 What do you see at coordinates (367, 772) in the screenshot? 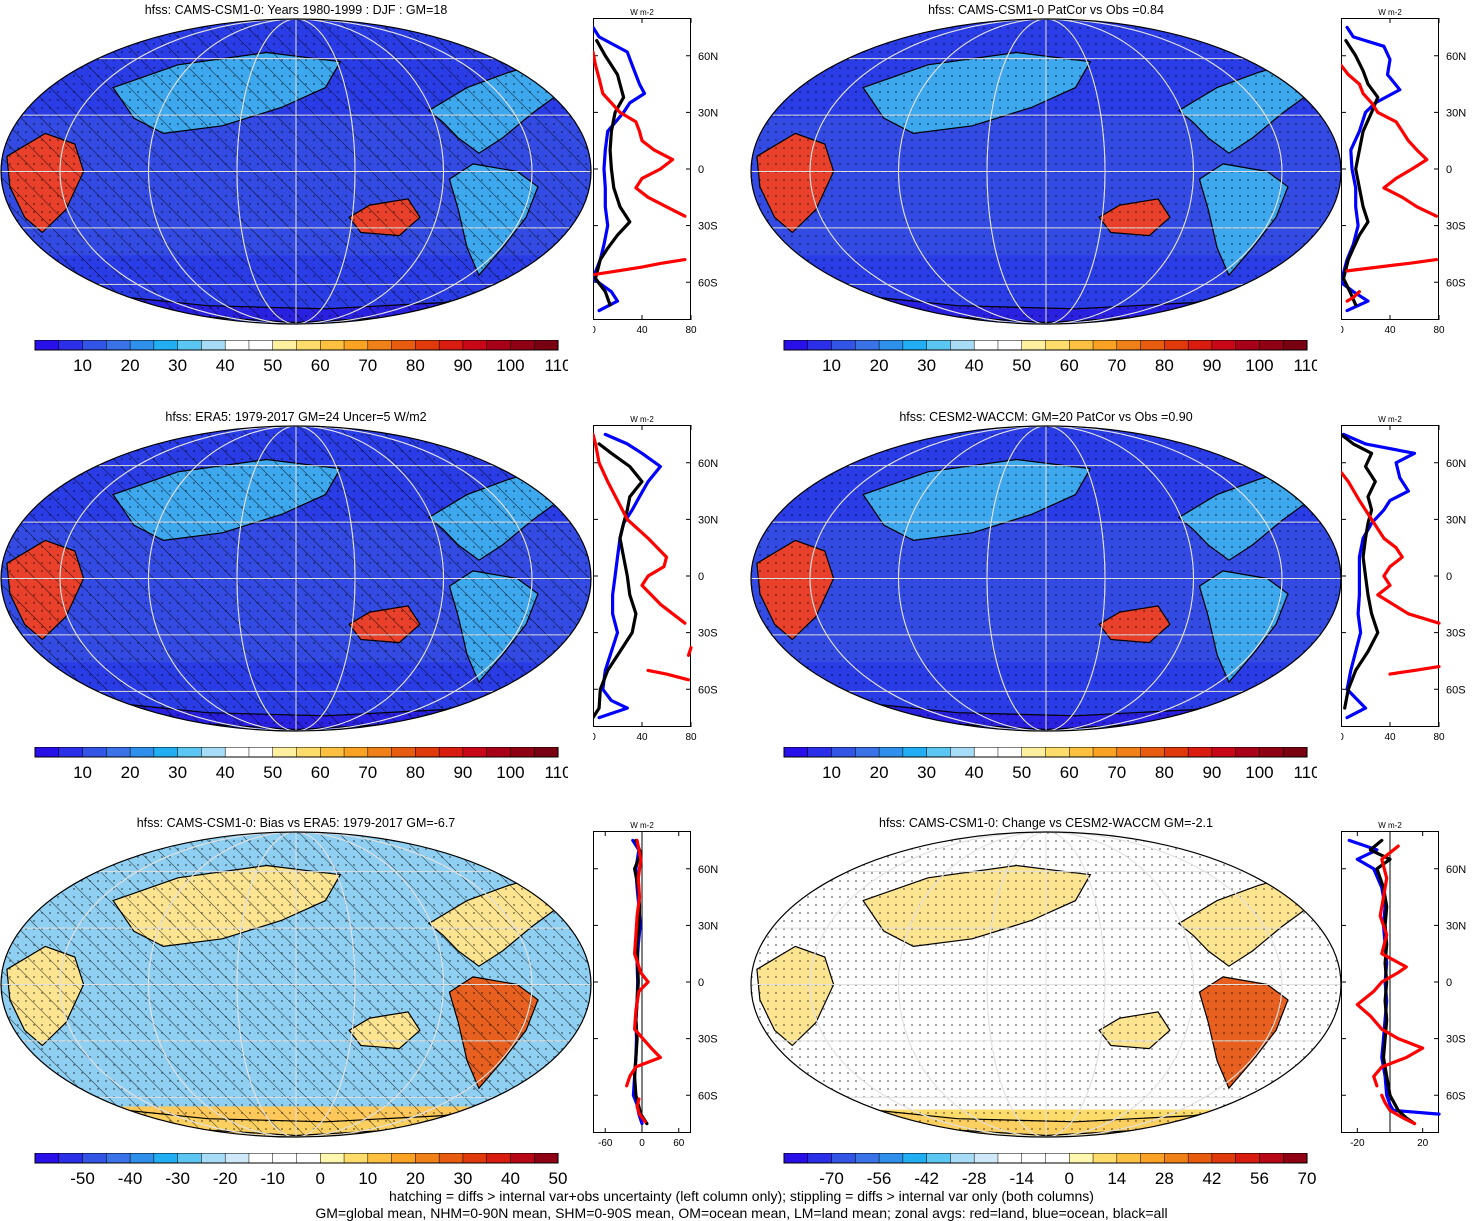
I see `colorbar-label: 70` at bounding box center [367, 772].